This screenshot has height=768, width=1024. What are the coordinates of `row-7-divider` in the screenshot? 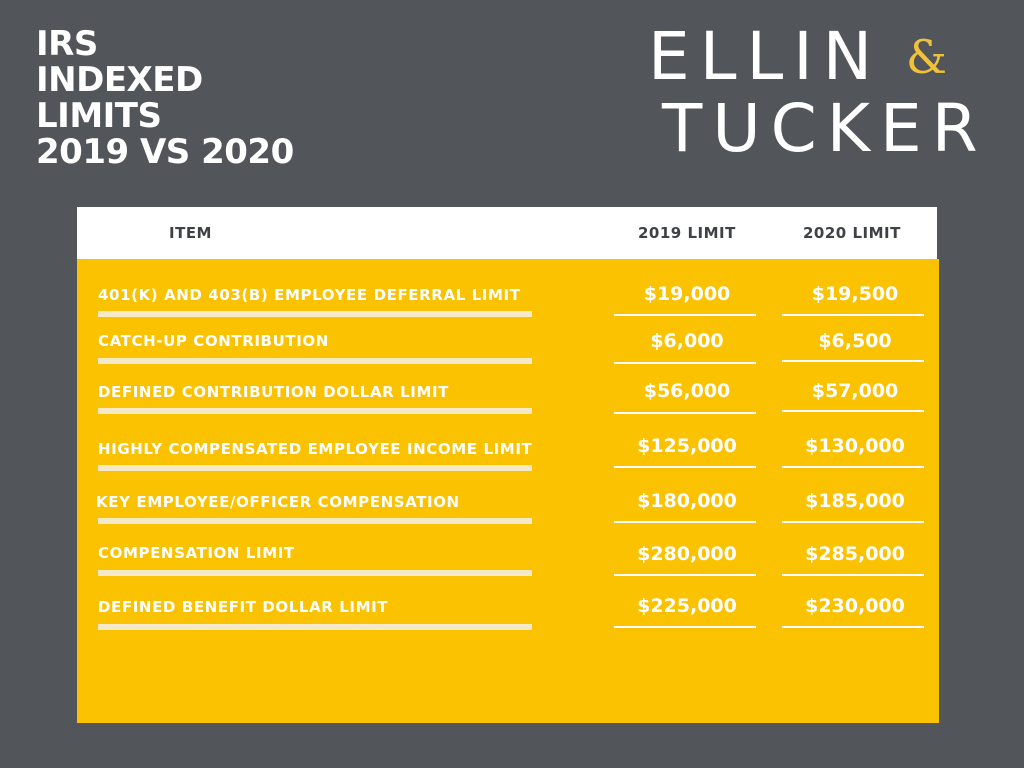 It's located at (315, 627).